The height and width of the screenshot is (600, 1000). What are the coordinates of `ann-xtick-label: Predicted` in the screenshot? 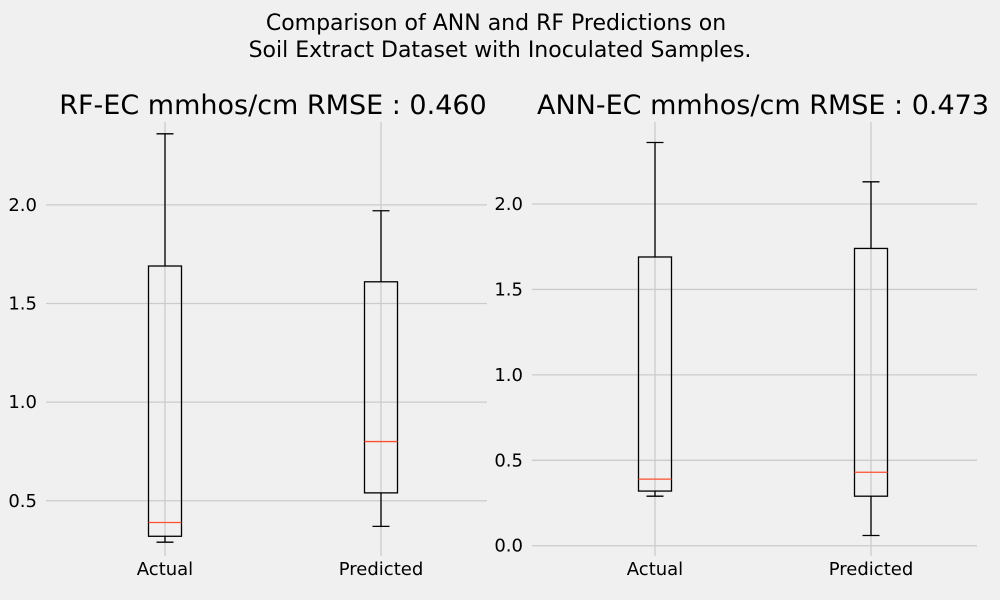 It's located at (871, 569).